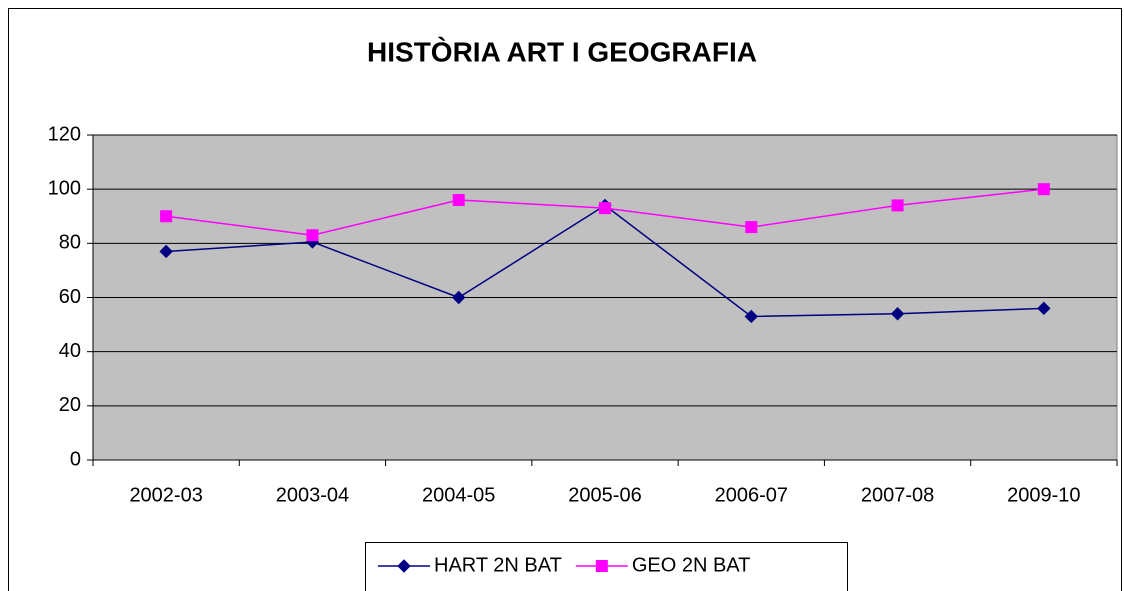 This screenshot has width=1124, height=591. Describe the element at coordinates (70, 351) in the screenshot. I see `y-tick-label: 40` at that location.